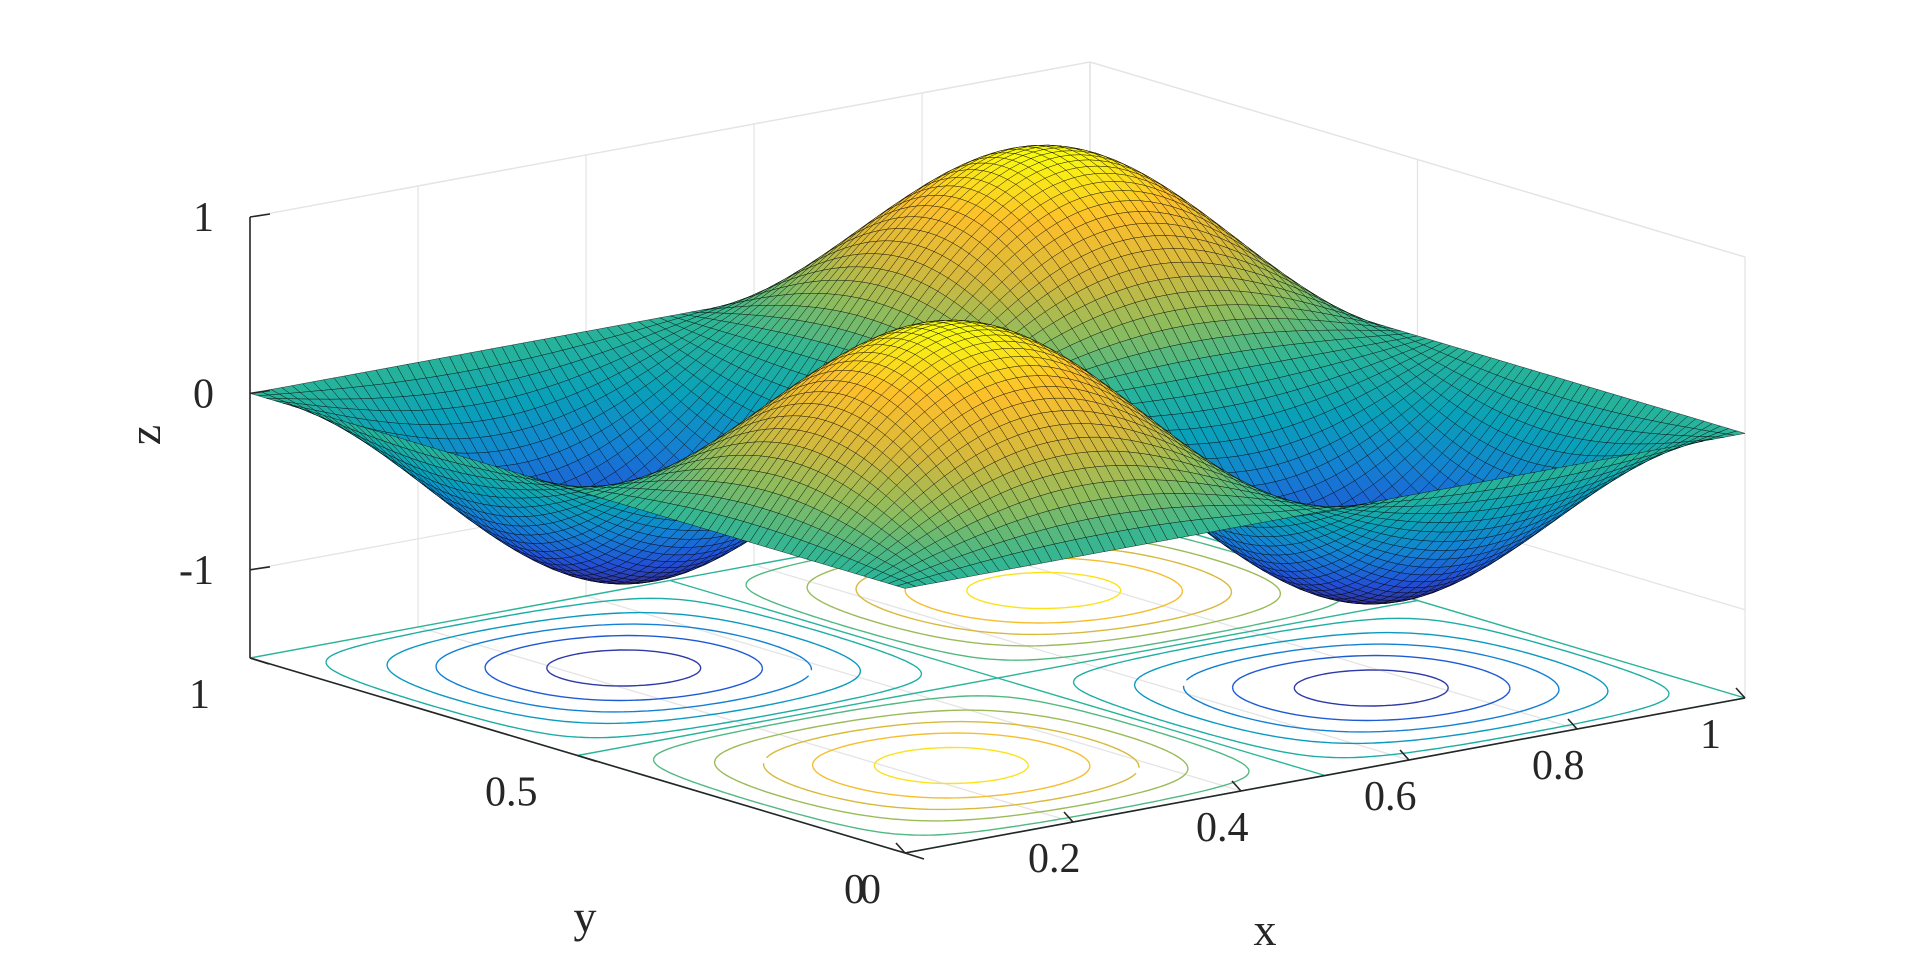 The image size is (1920, 954). I want to click on contour-line, so click(997, 678).